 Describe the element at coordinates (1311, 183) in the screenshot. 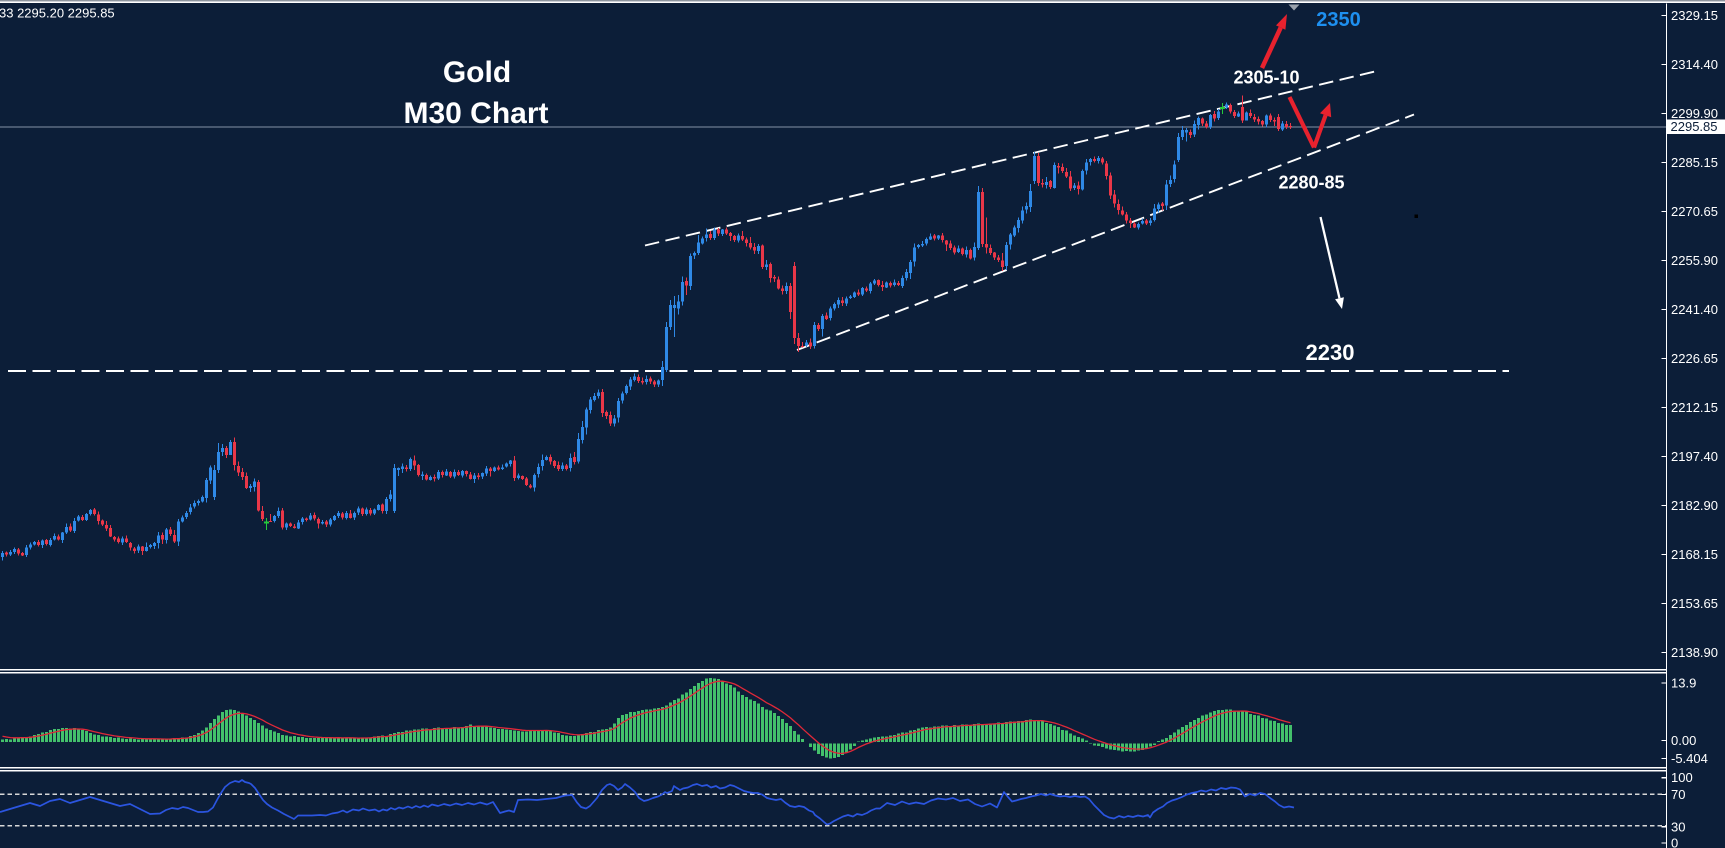

I see `svg-text: 2280-85` at that location.